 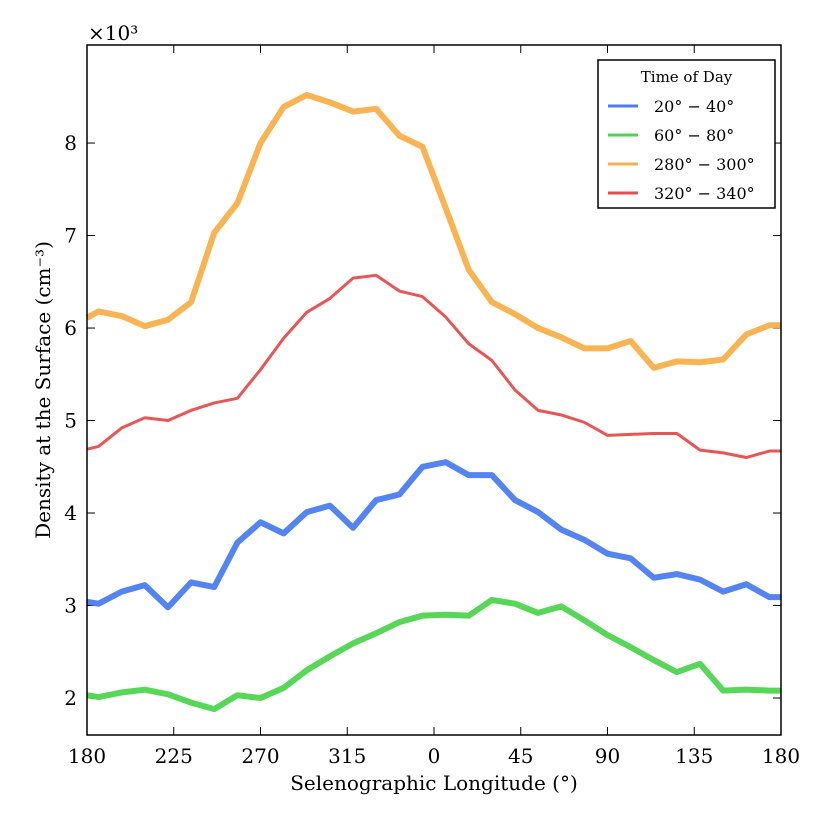 What do you see at coordinates (687, 77) in the screenshot?
I see `legend-title: Time of Day` at bounding box center [687, 77].